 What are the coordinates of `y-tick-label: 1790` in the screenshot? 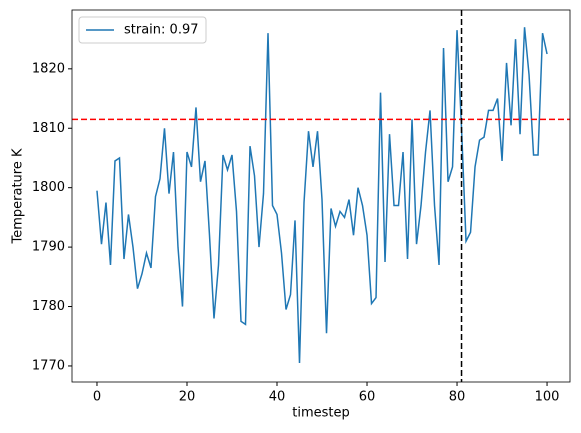 It's located at (48, 247).